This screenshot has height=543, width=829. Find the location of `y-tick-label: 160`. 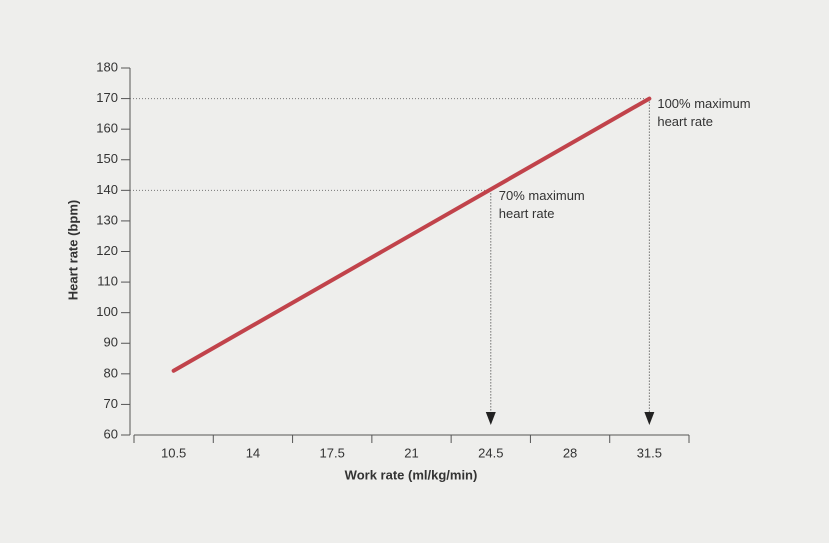

y-tick-label: 160 is located at coordinates (107, 128).